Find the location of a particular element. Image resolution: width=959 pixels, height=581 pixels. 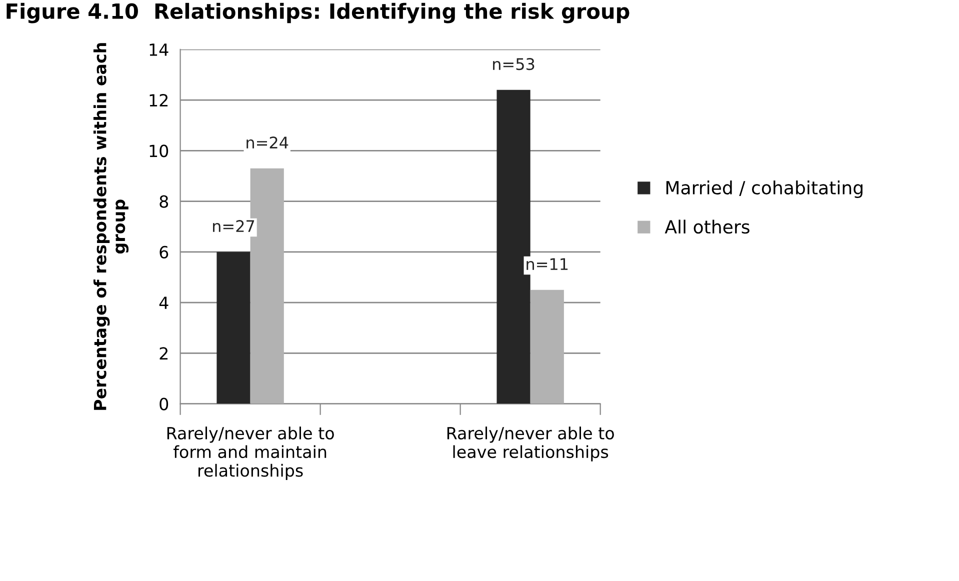

annotation: n=11 is located at coordinates (547, 264).